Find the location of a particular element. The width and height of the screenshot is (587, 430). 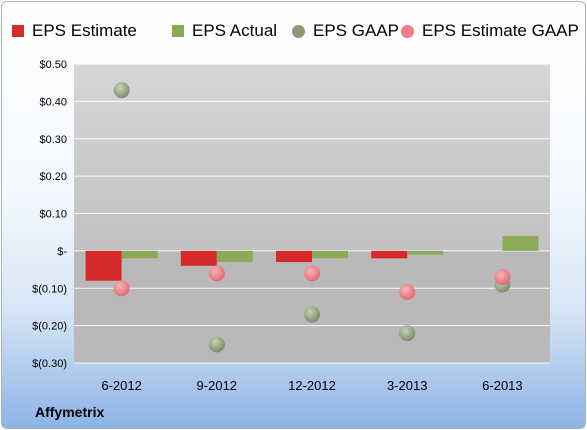

y-tick-label: $0.50 is located at coordinates (53, 65).